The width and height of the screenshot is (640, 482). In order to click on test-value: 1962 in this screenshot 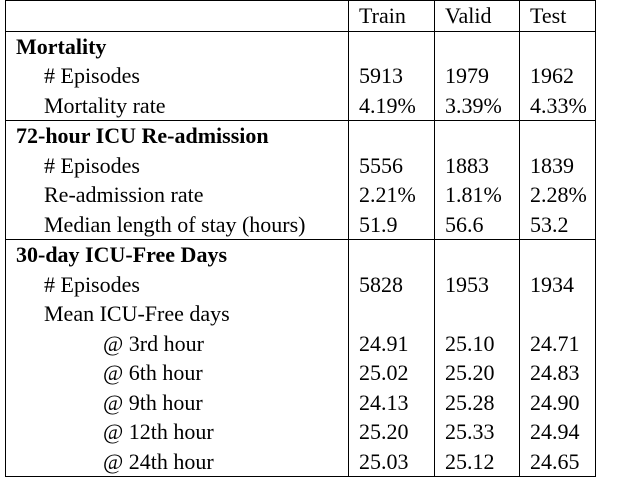, I will do `click(557, 76)`.